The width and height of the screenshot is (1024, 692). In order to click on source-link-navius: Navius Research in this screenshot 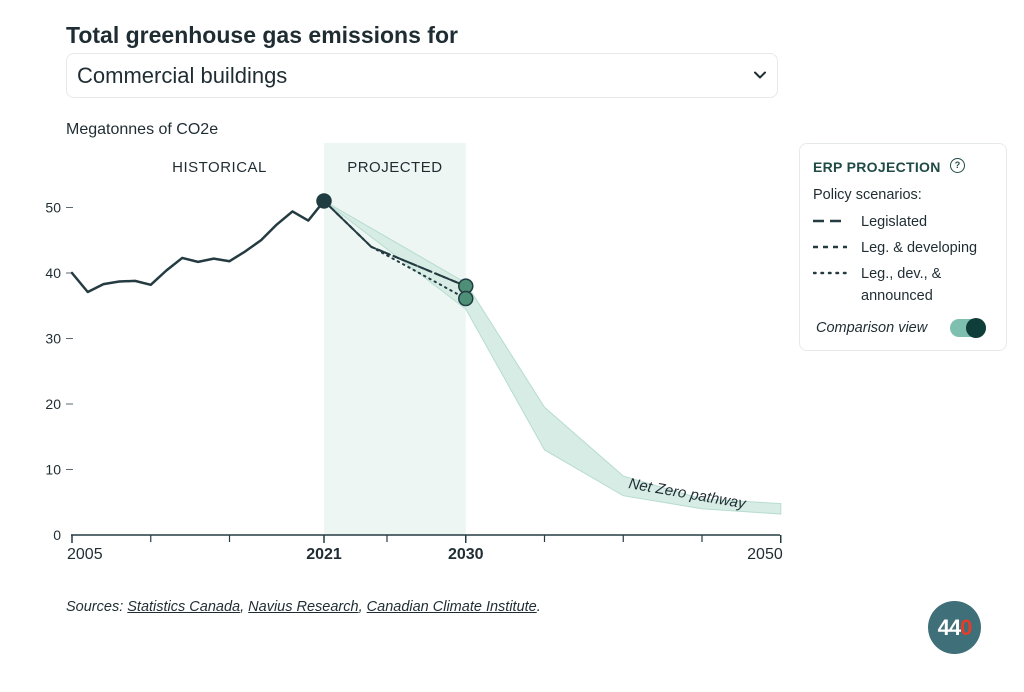, I will do `click(303, 607)`.